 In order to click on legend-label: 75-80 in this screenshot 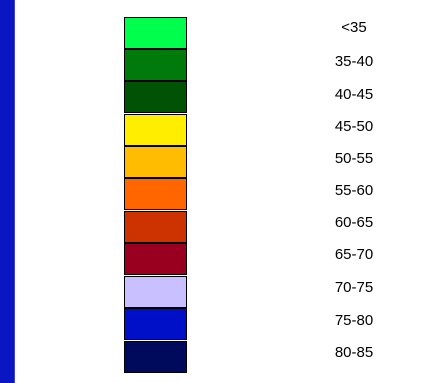, I will do `click(354, 320)`.